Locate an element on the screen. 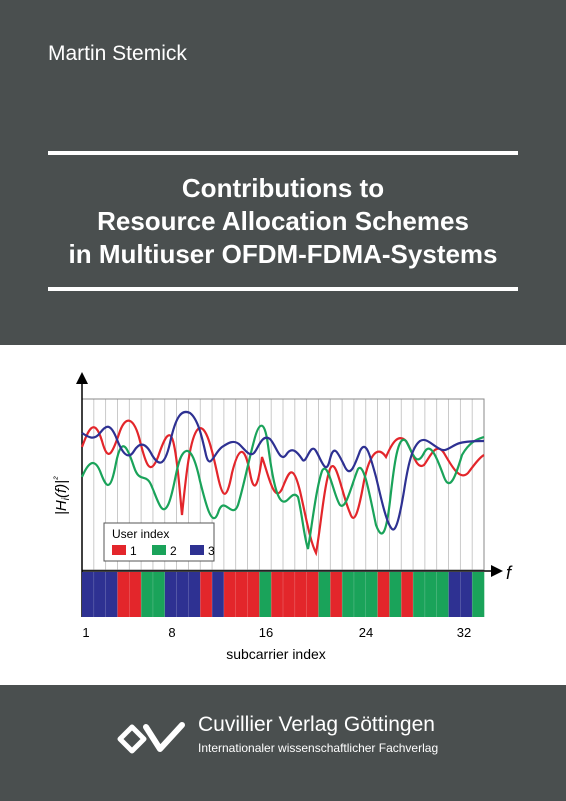  allocation-bar is located at coordinates (283, 594).